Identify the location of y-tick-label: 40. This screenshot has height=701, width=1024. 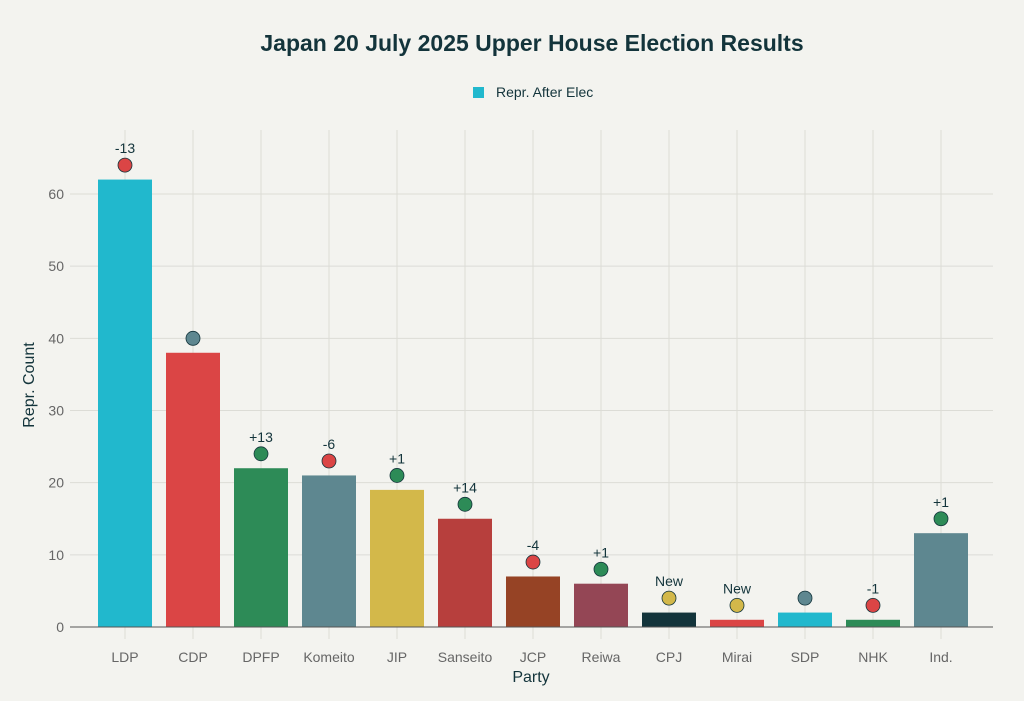
(56, 338).